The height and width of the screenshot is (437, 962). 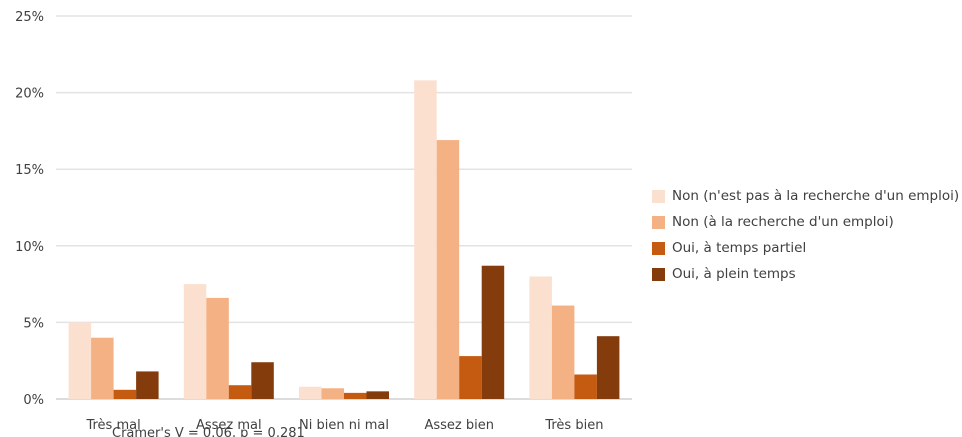 What do you see at coordinates (806, 274) in the screenshot?
I see `legend-item: Oui, à plein temps` at bounding box center [806, 274].